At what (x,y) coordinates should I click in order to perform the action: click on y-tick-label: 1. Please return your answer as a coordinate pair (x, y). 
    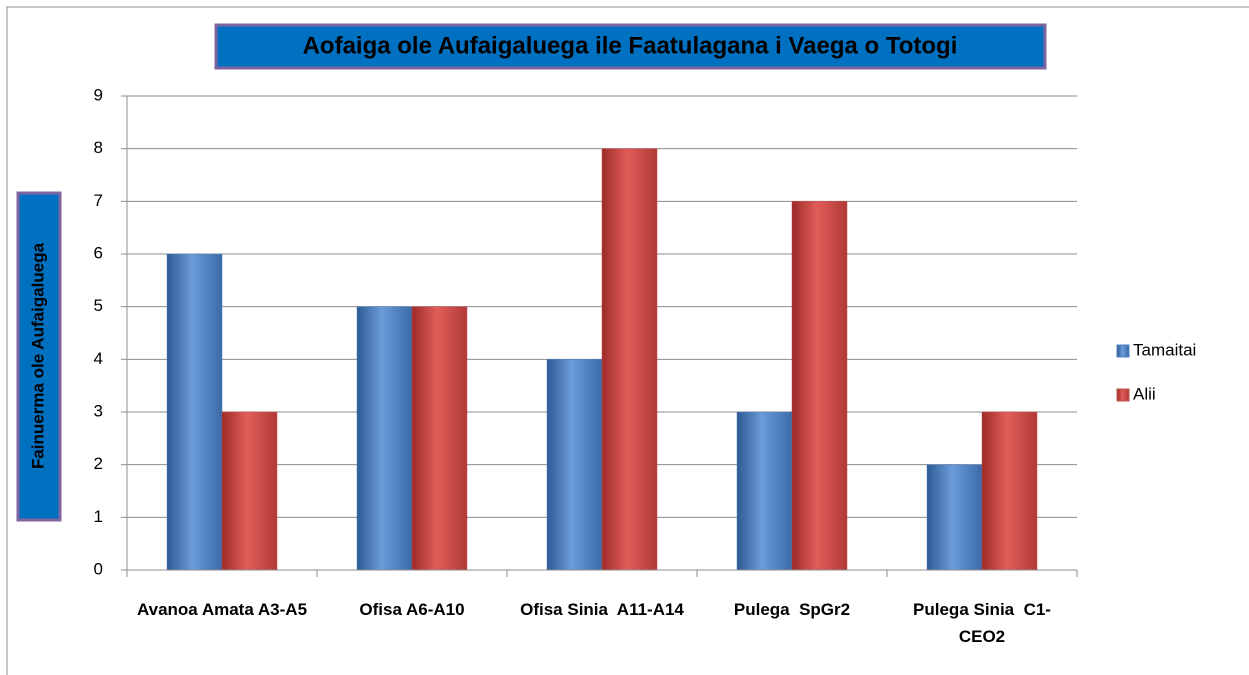
    Looking at the image, I should click on (98, 516).